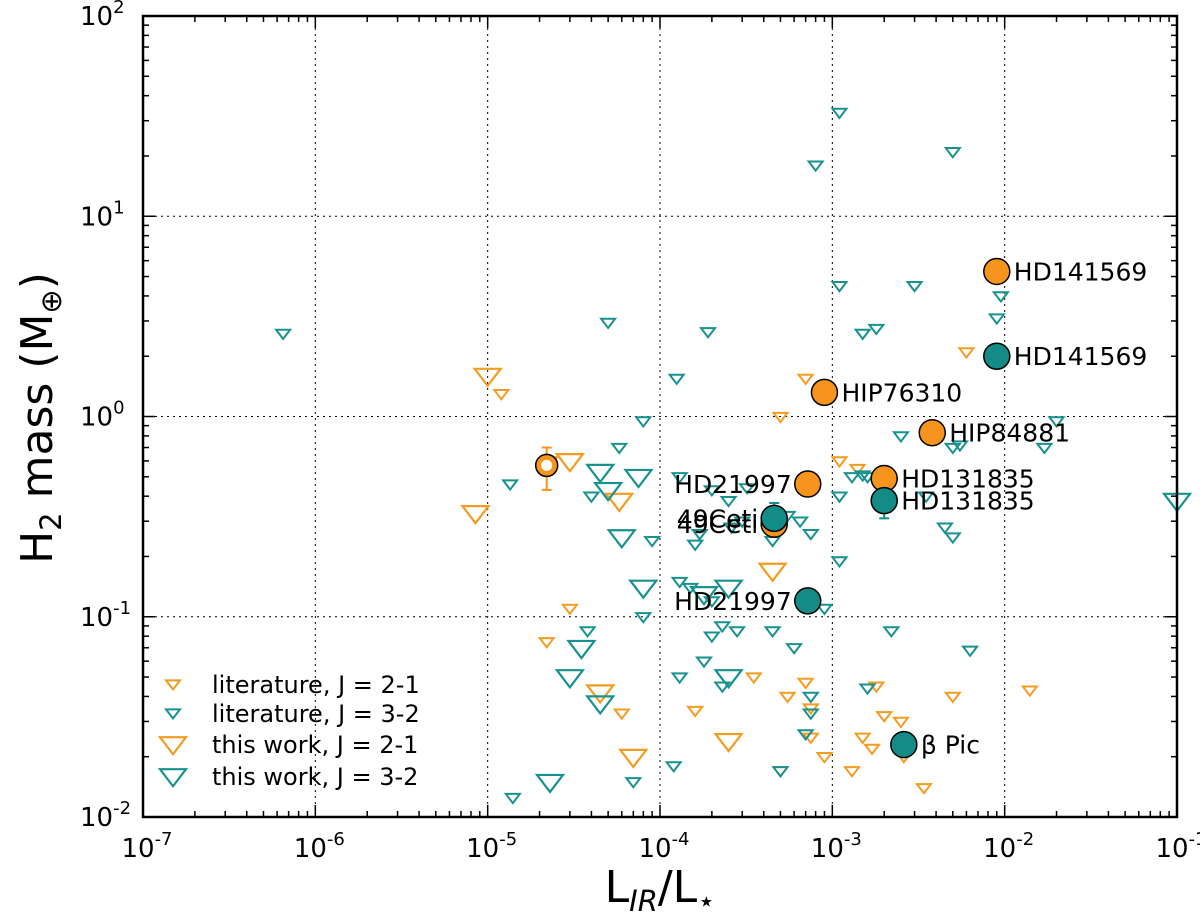  Describe the element at coordinates (663, 846) in the screenshot. I see `x-tick-label: 10⁻⁴` at that location.